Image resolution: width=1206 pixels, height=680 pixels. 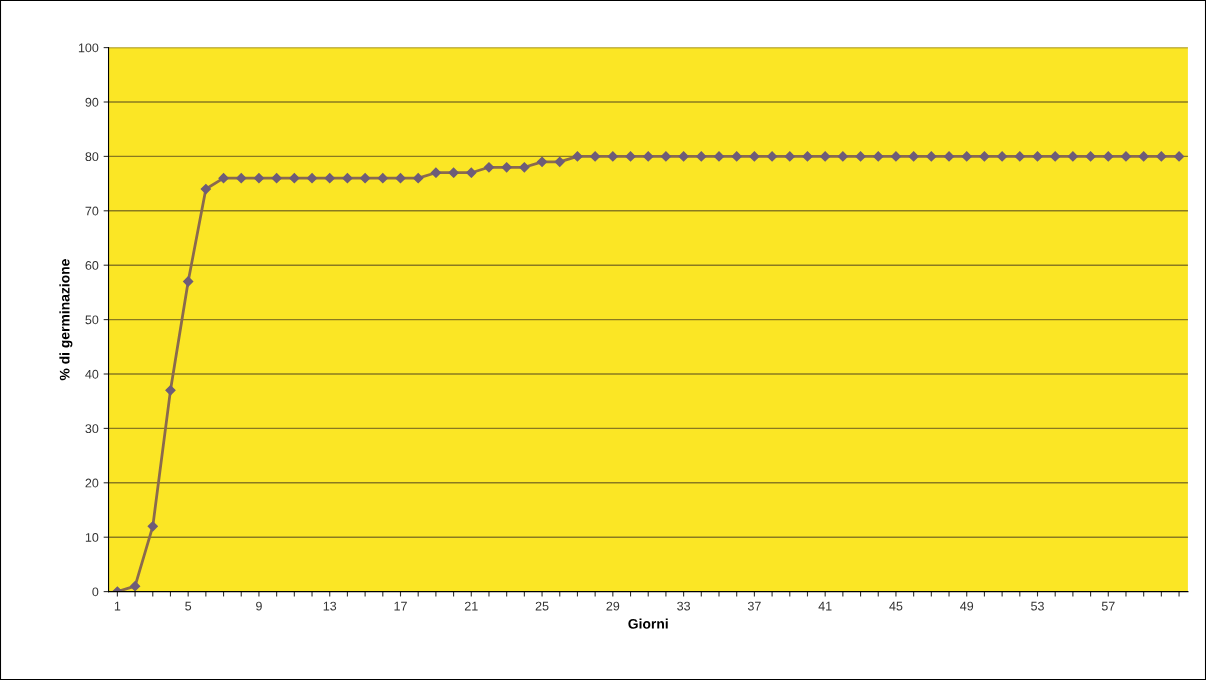 I want to click on x-tick-label: 33, so click(x=684, y=606).